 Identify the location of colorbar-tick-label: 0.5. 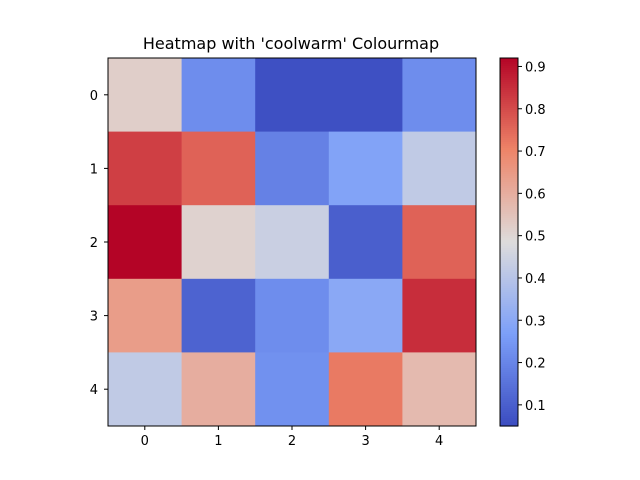
(535, 237).